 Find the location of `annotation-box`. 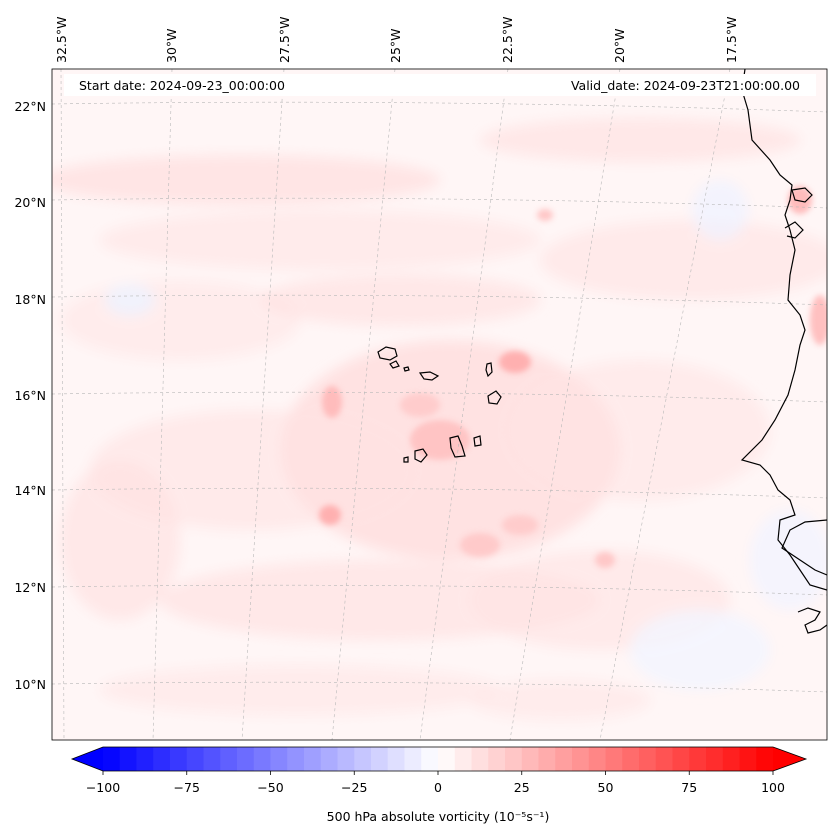

annotation-box is located at coordinates (440, 85).